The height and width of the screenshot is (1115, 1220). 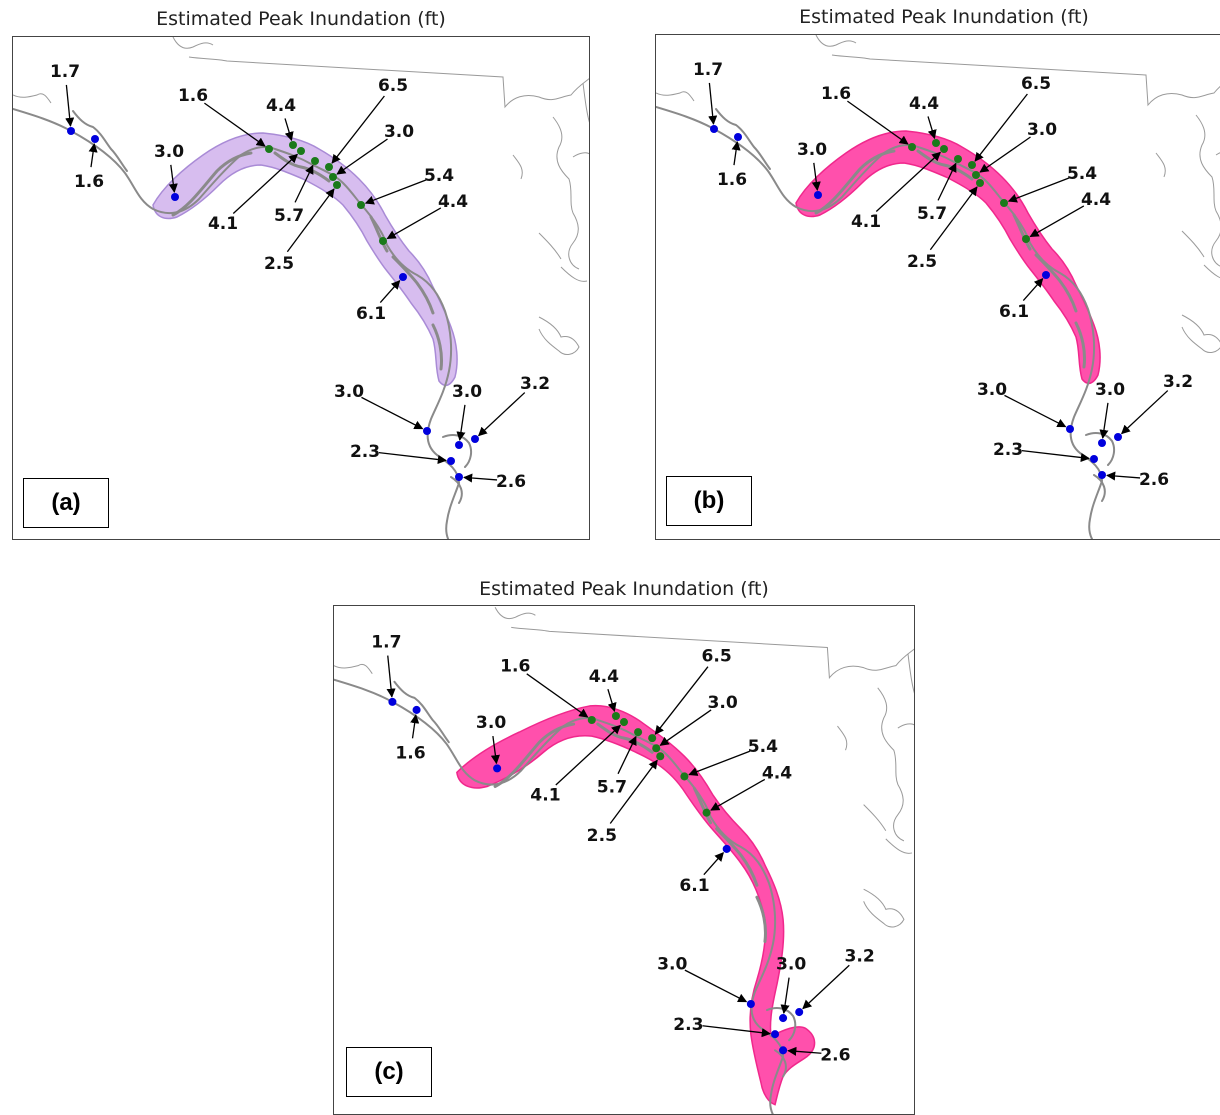 What do you see at coordinates (694, 886) in the screenshot?
I see `gauge-label: 6.1` at bounding box center [694, 886].